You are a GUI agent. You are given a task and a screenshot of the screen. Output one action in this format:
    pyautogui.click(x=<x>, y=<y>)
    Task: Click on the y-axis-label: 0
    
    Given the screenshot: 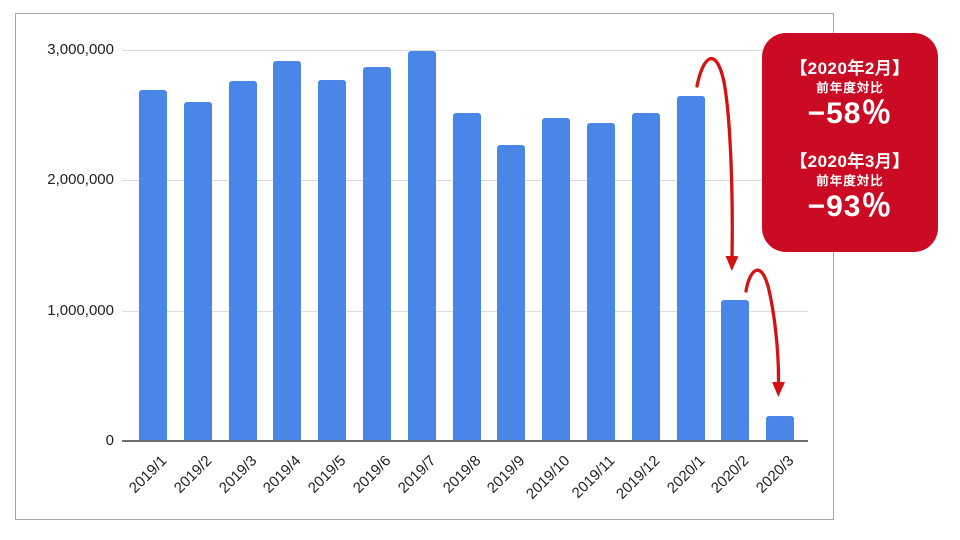 What is the action you would take?
    pyautogui.click(x=109, y=440)
    